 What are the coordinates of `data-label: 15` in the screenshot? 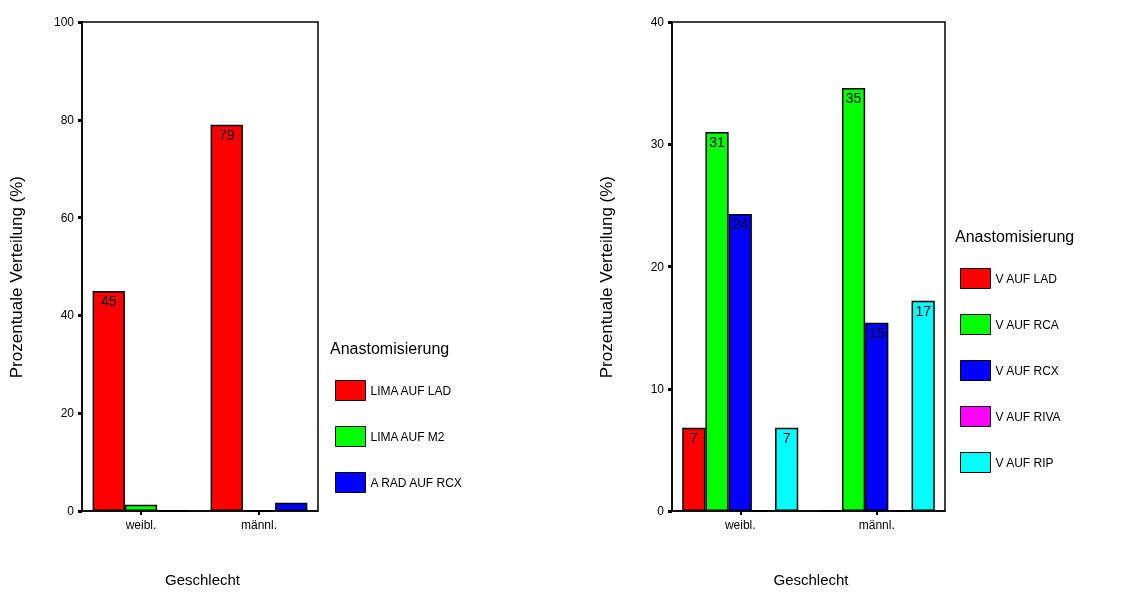 It's located at (876, 332).